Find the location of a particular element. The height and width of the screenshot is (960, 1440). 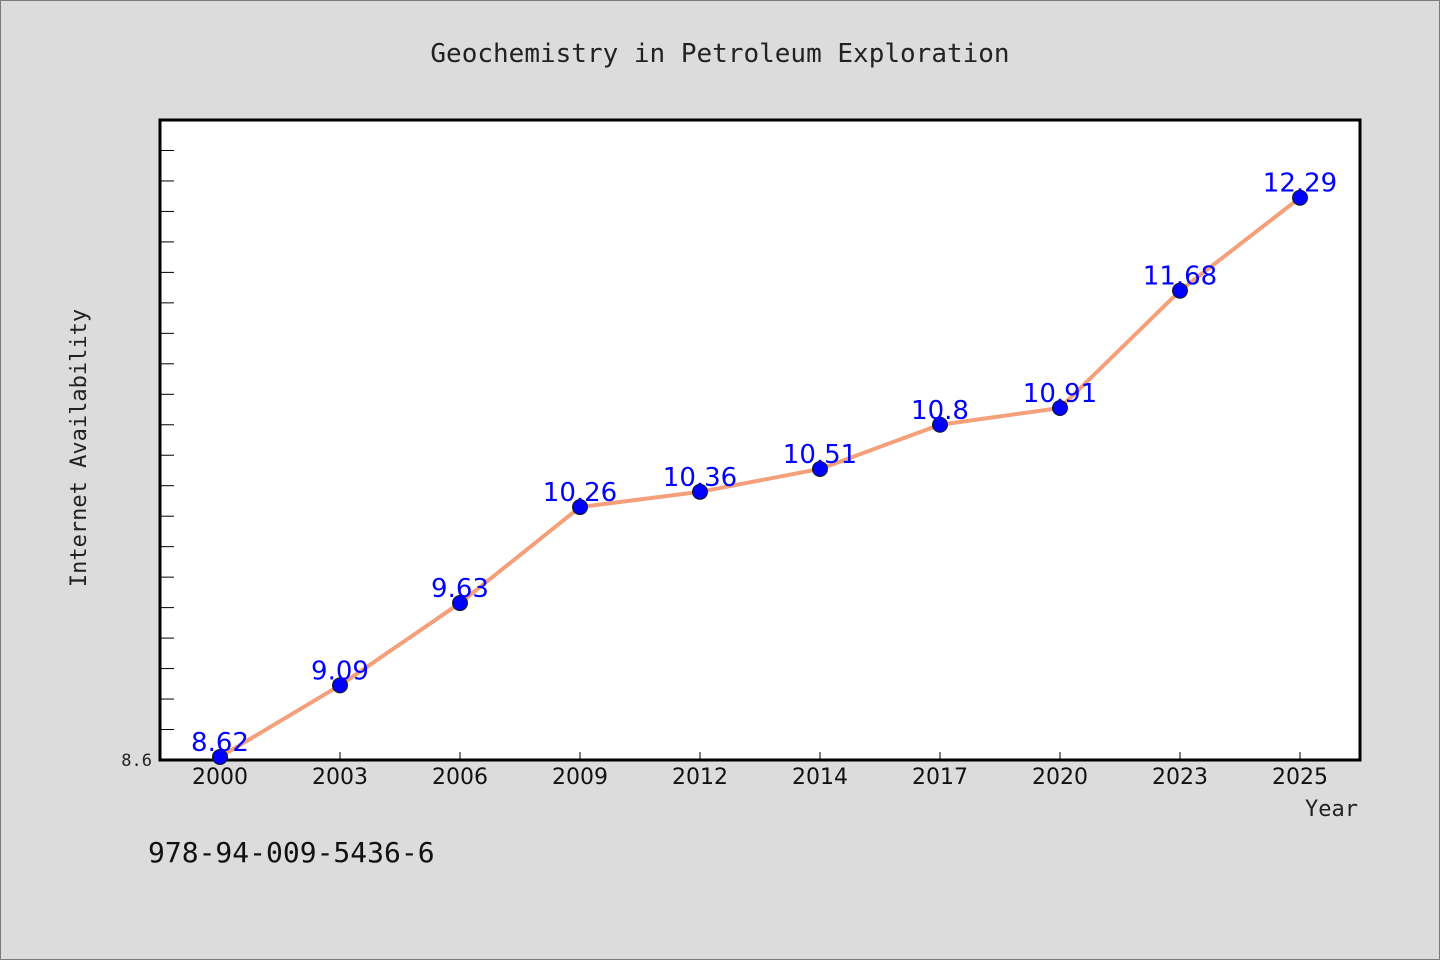

x-tick-label: 2006 is located at coordinates (460, 777).